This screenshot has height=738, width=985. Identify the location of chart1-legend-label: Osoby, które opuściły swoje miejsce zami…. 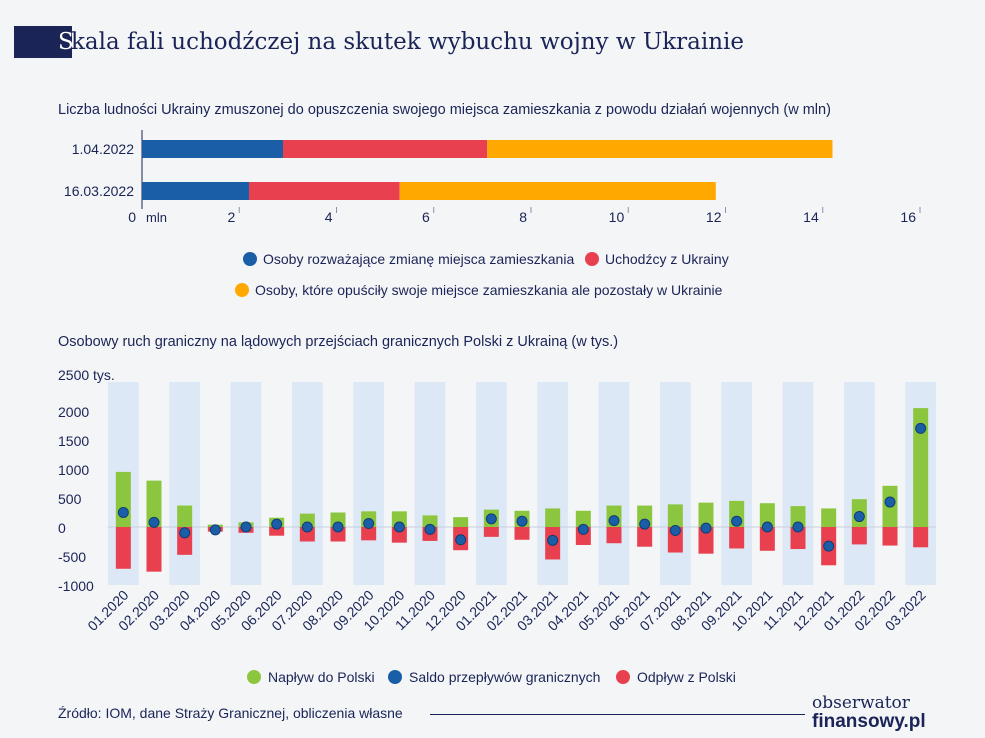
(489, 290).